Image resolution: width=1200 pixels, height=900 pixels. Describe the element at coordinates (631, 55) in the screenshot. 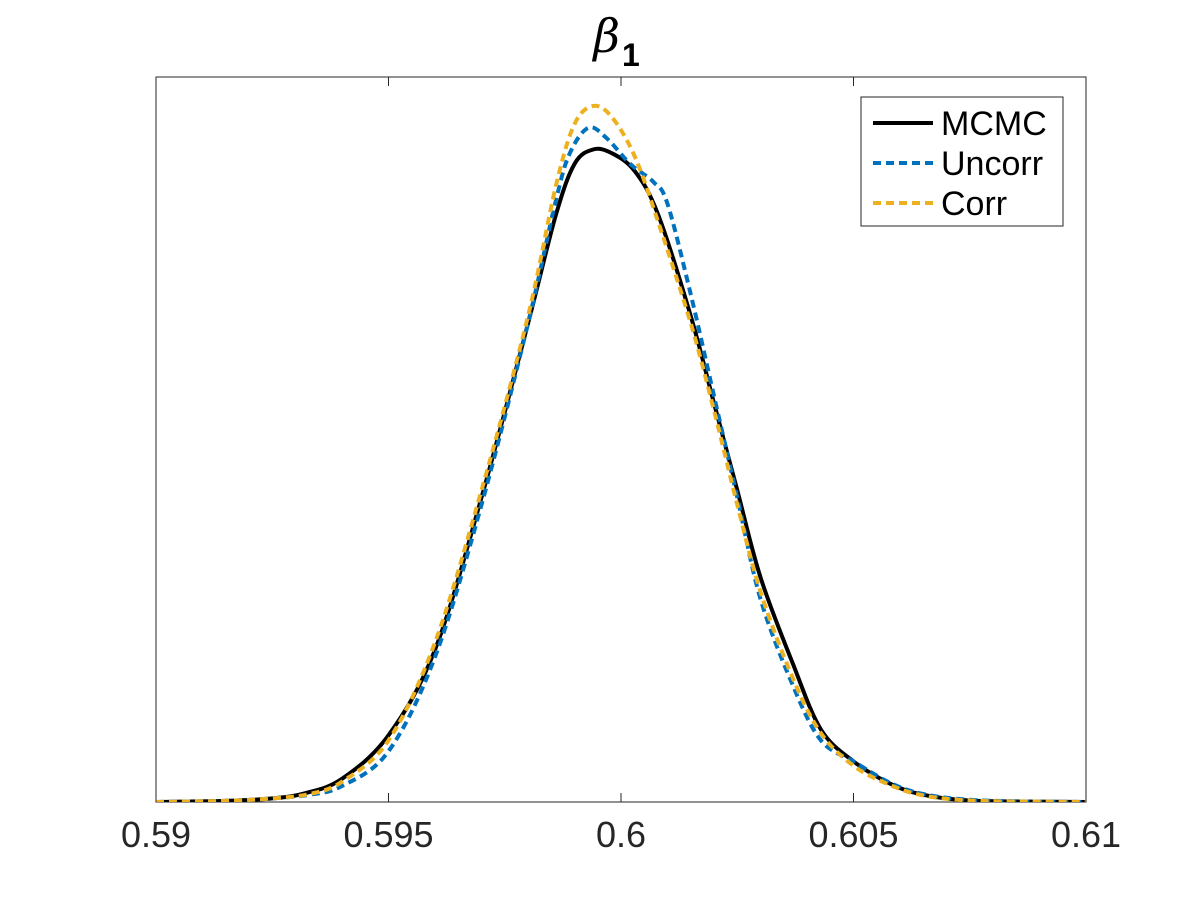

I see `chart-title-subscript: 1` at that location.